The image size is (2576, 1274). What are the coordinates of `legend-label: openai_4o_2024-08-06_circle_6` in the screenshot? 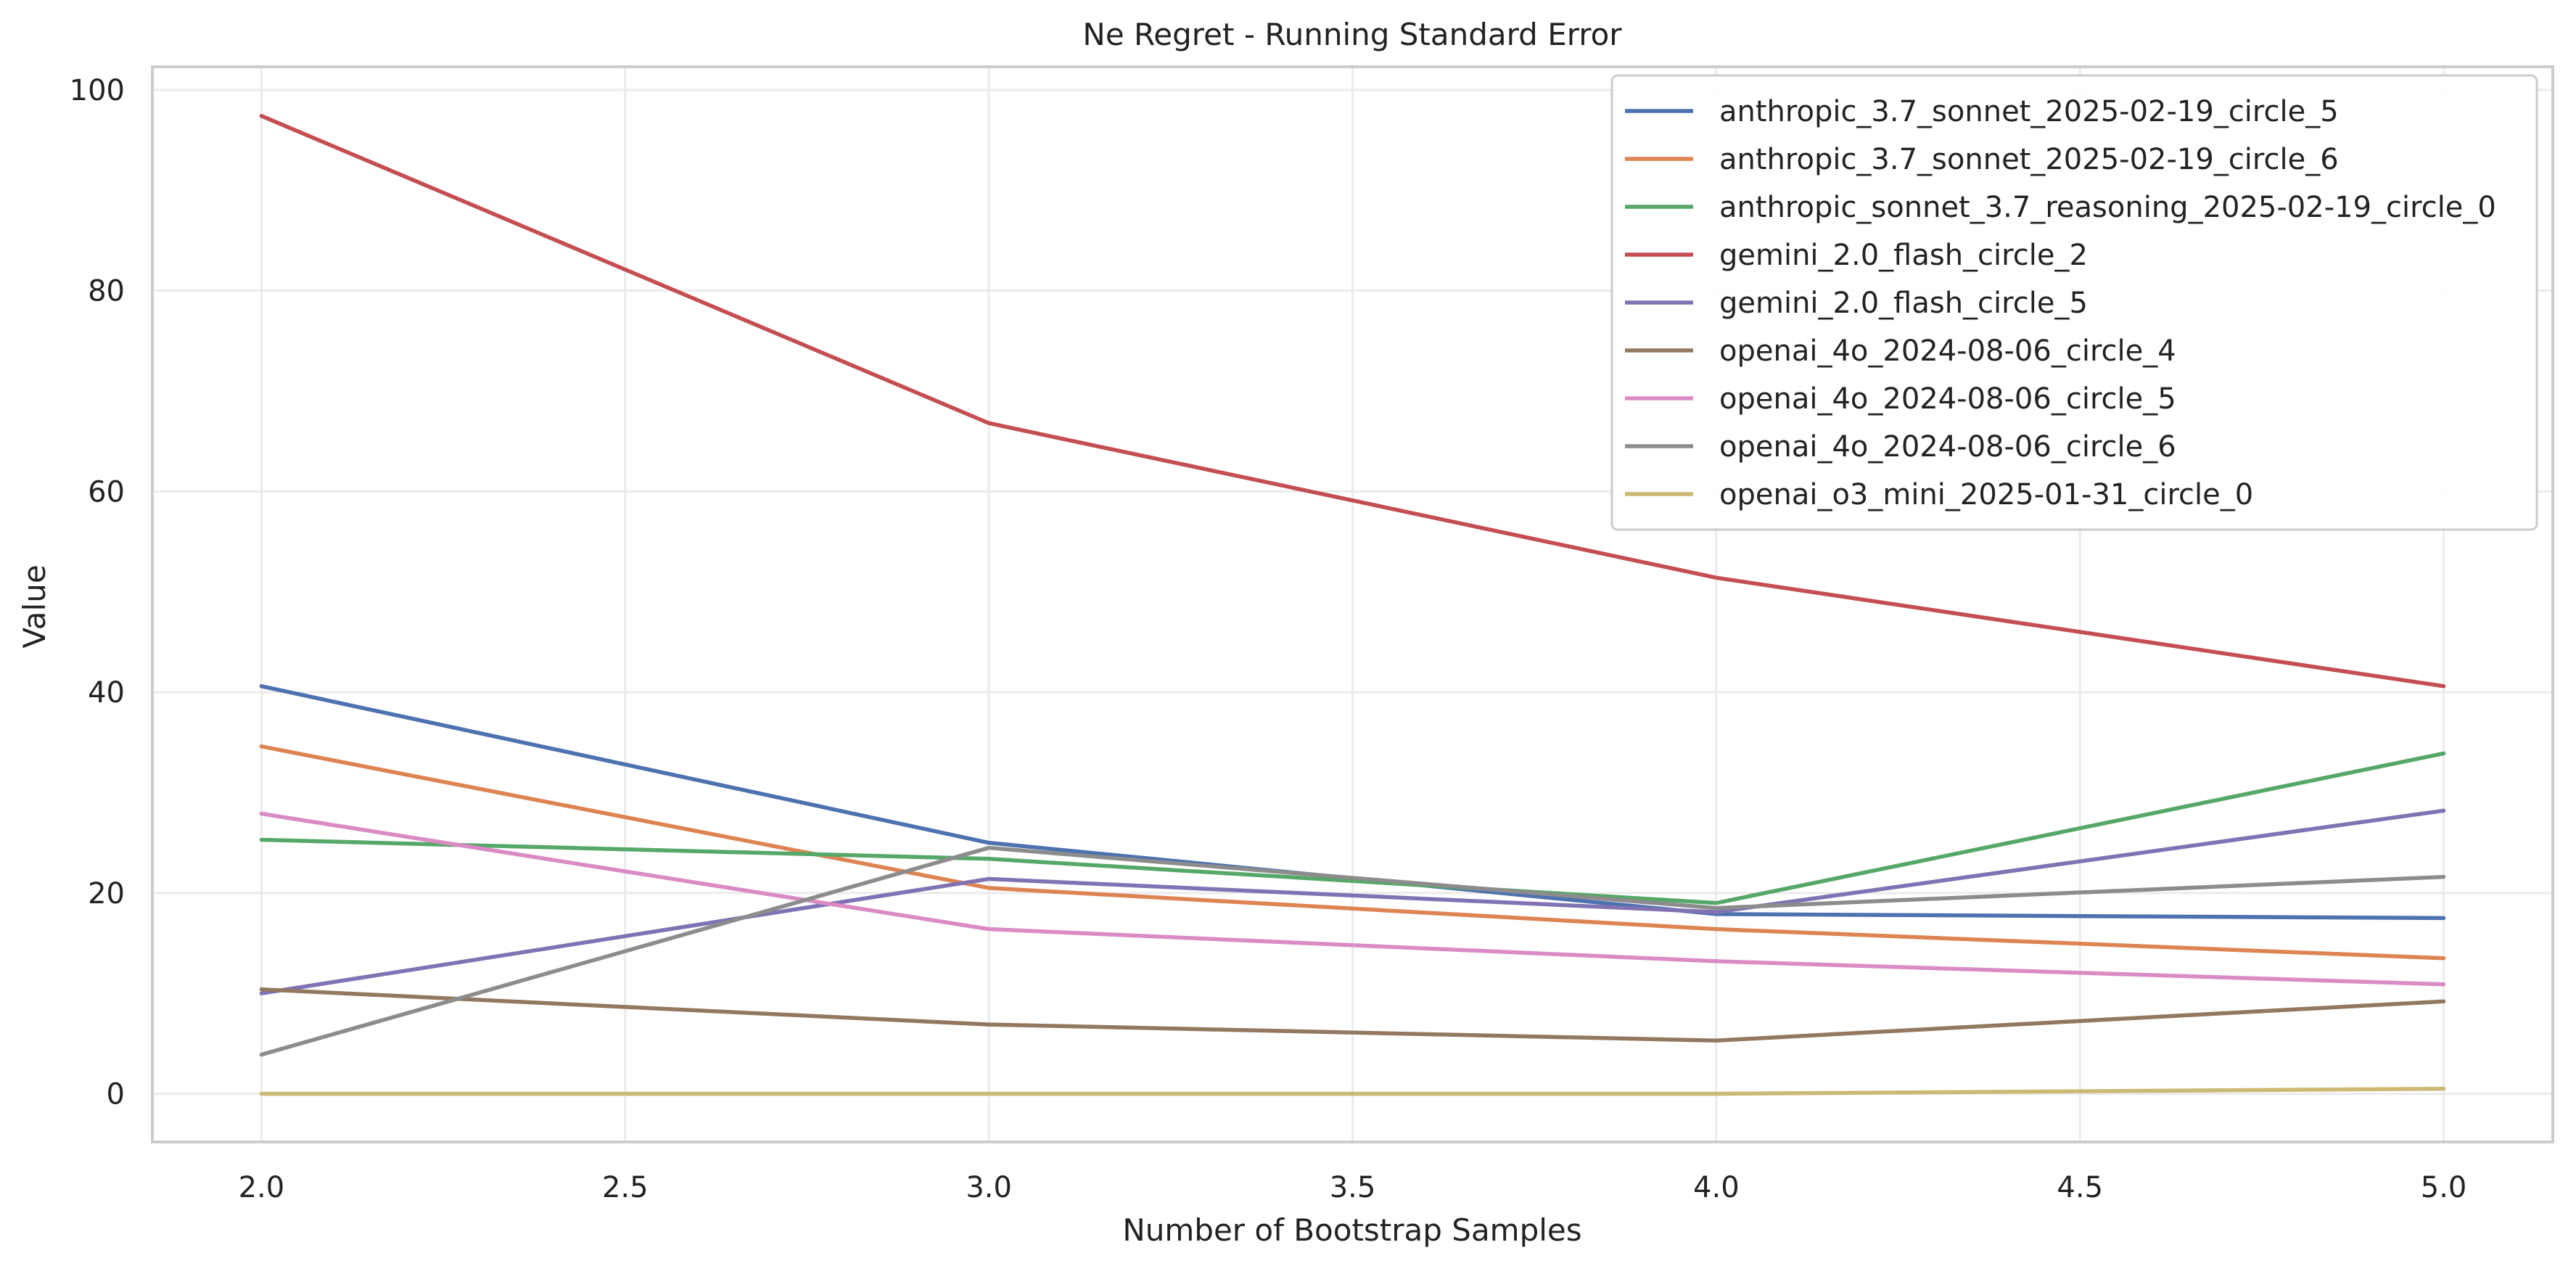 It's located at (1947, 447).